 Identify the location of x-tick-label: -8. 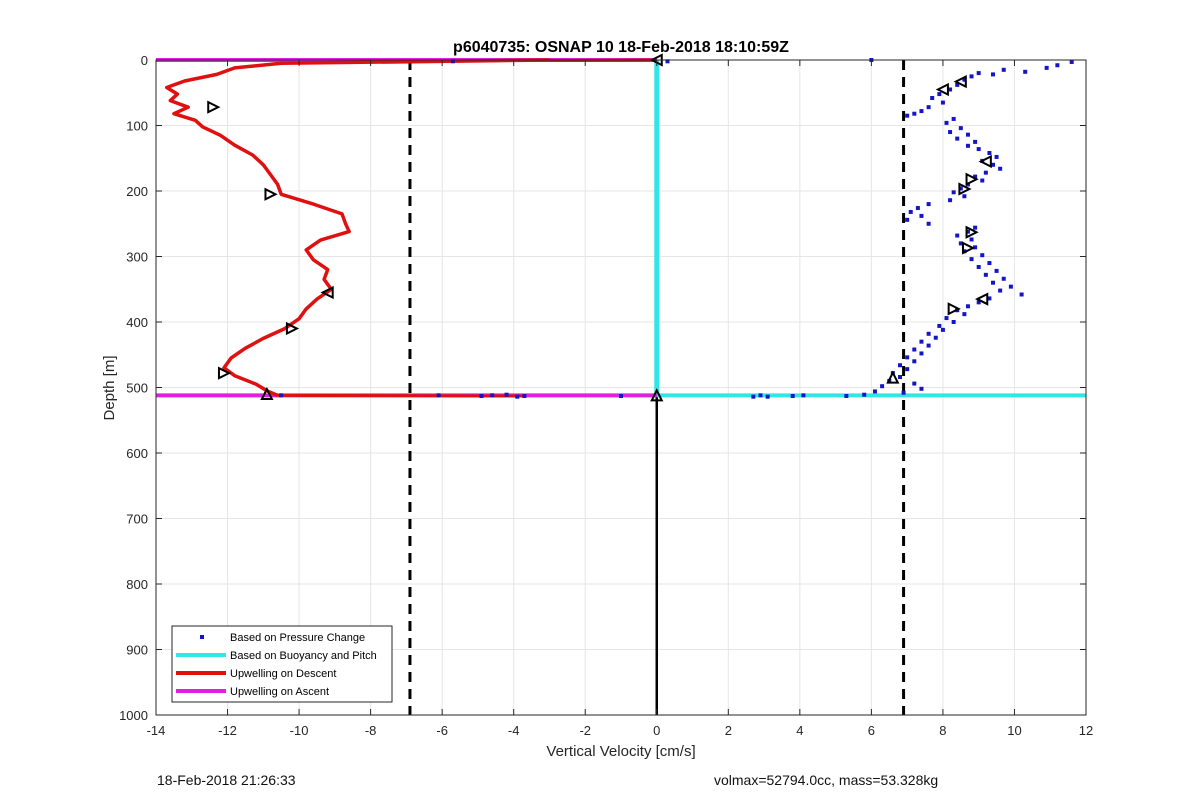
(371, 730).